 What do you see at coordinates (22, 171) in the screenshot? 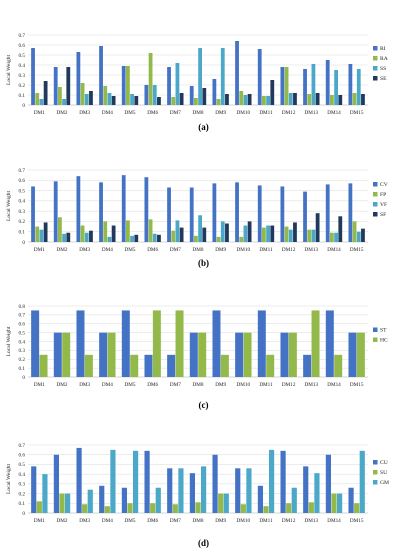
I see `y-tick-label: 0.7` at bounding box center [22, 171].